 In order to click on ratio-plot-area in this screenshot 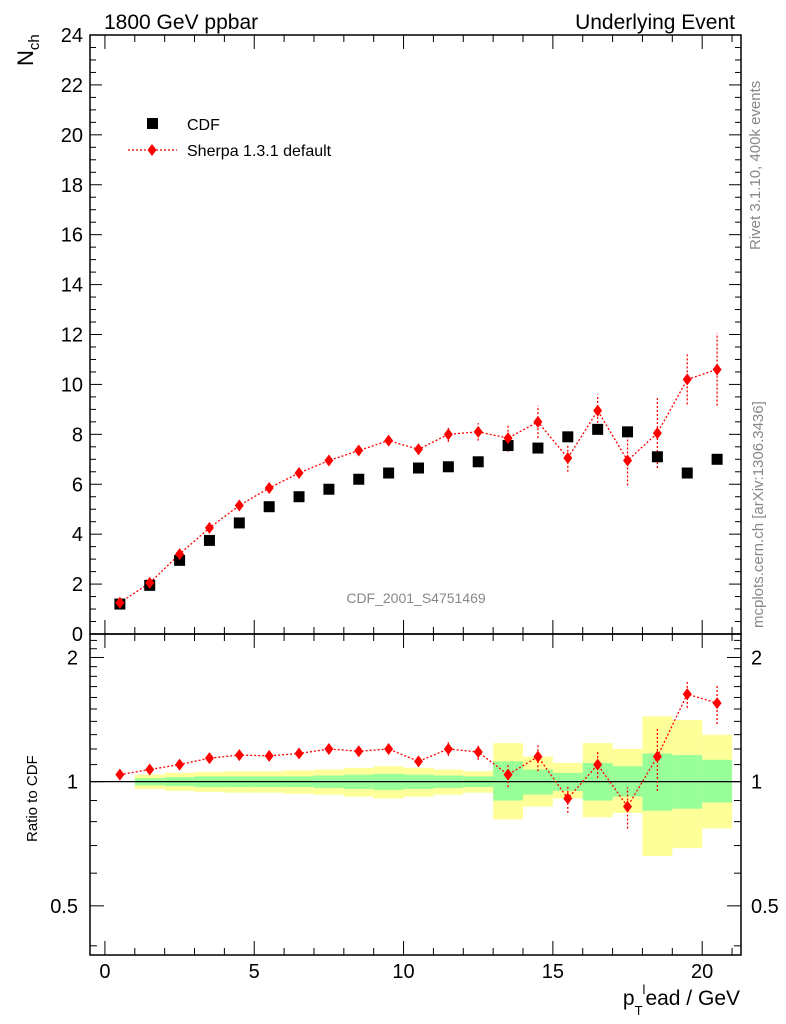, I will do `click(418, 755)`.